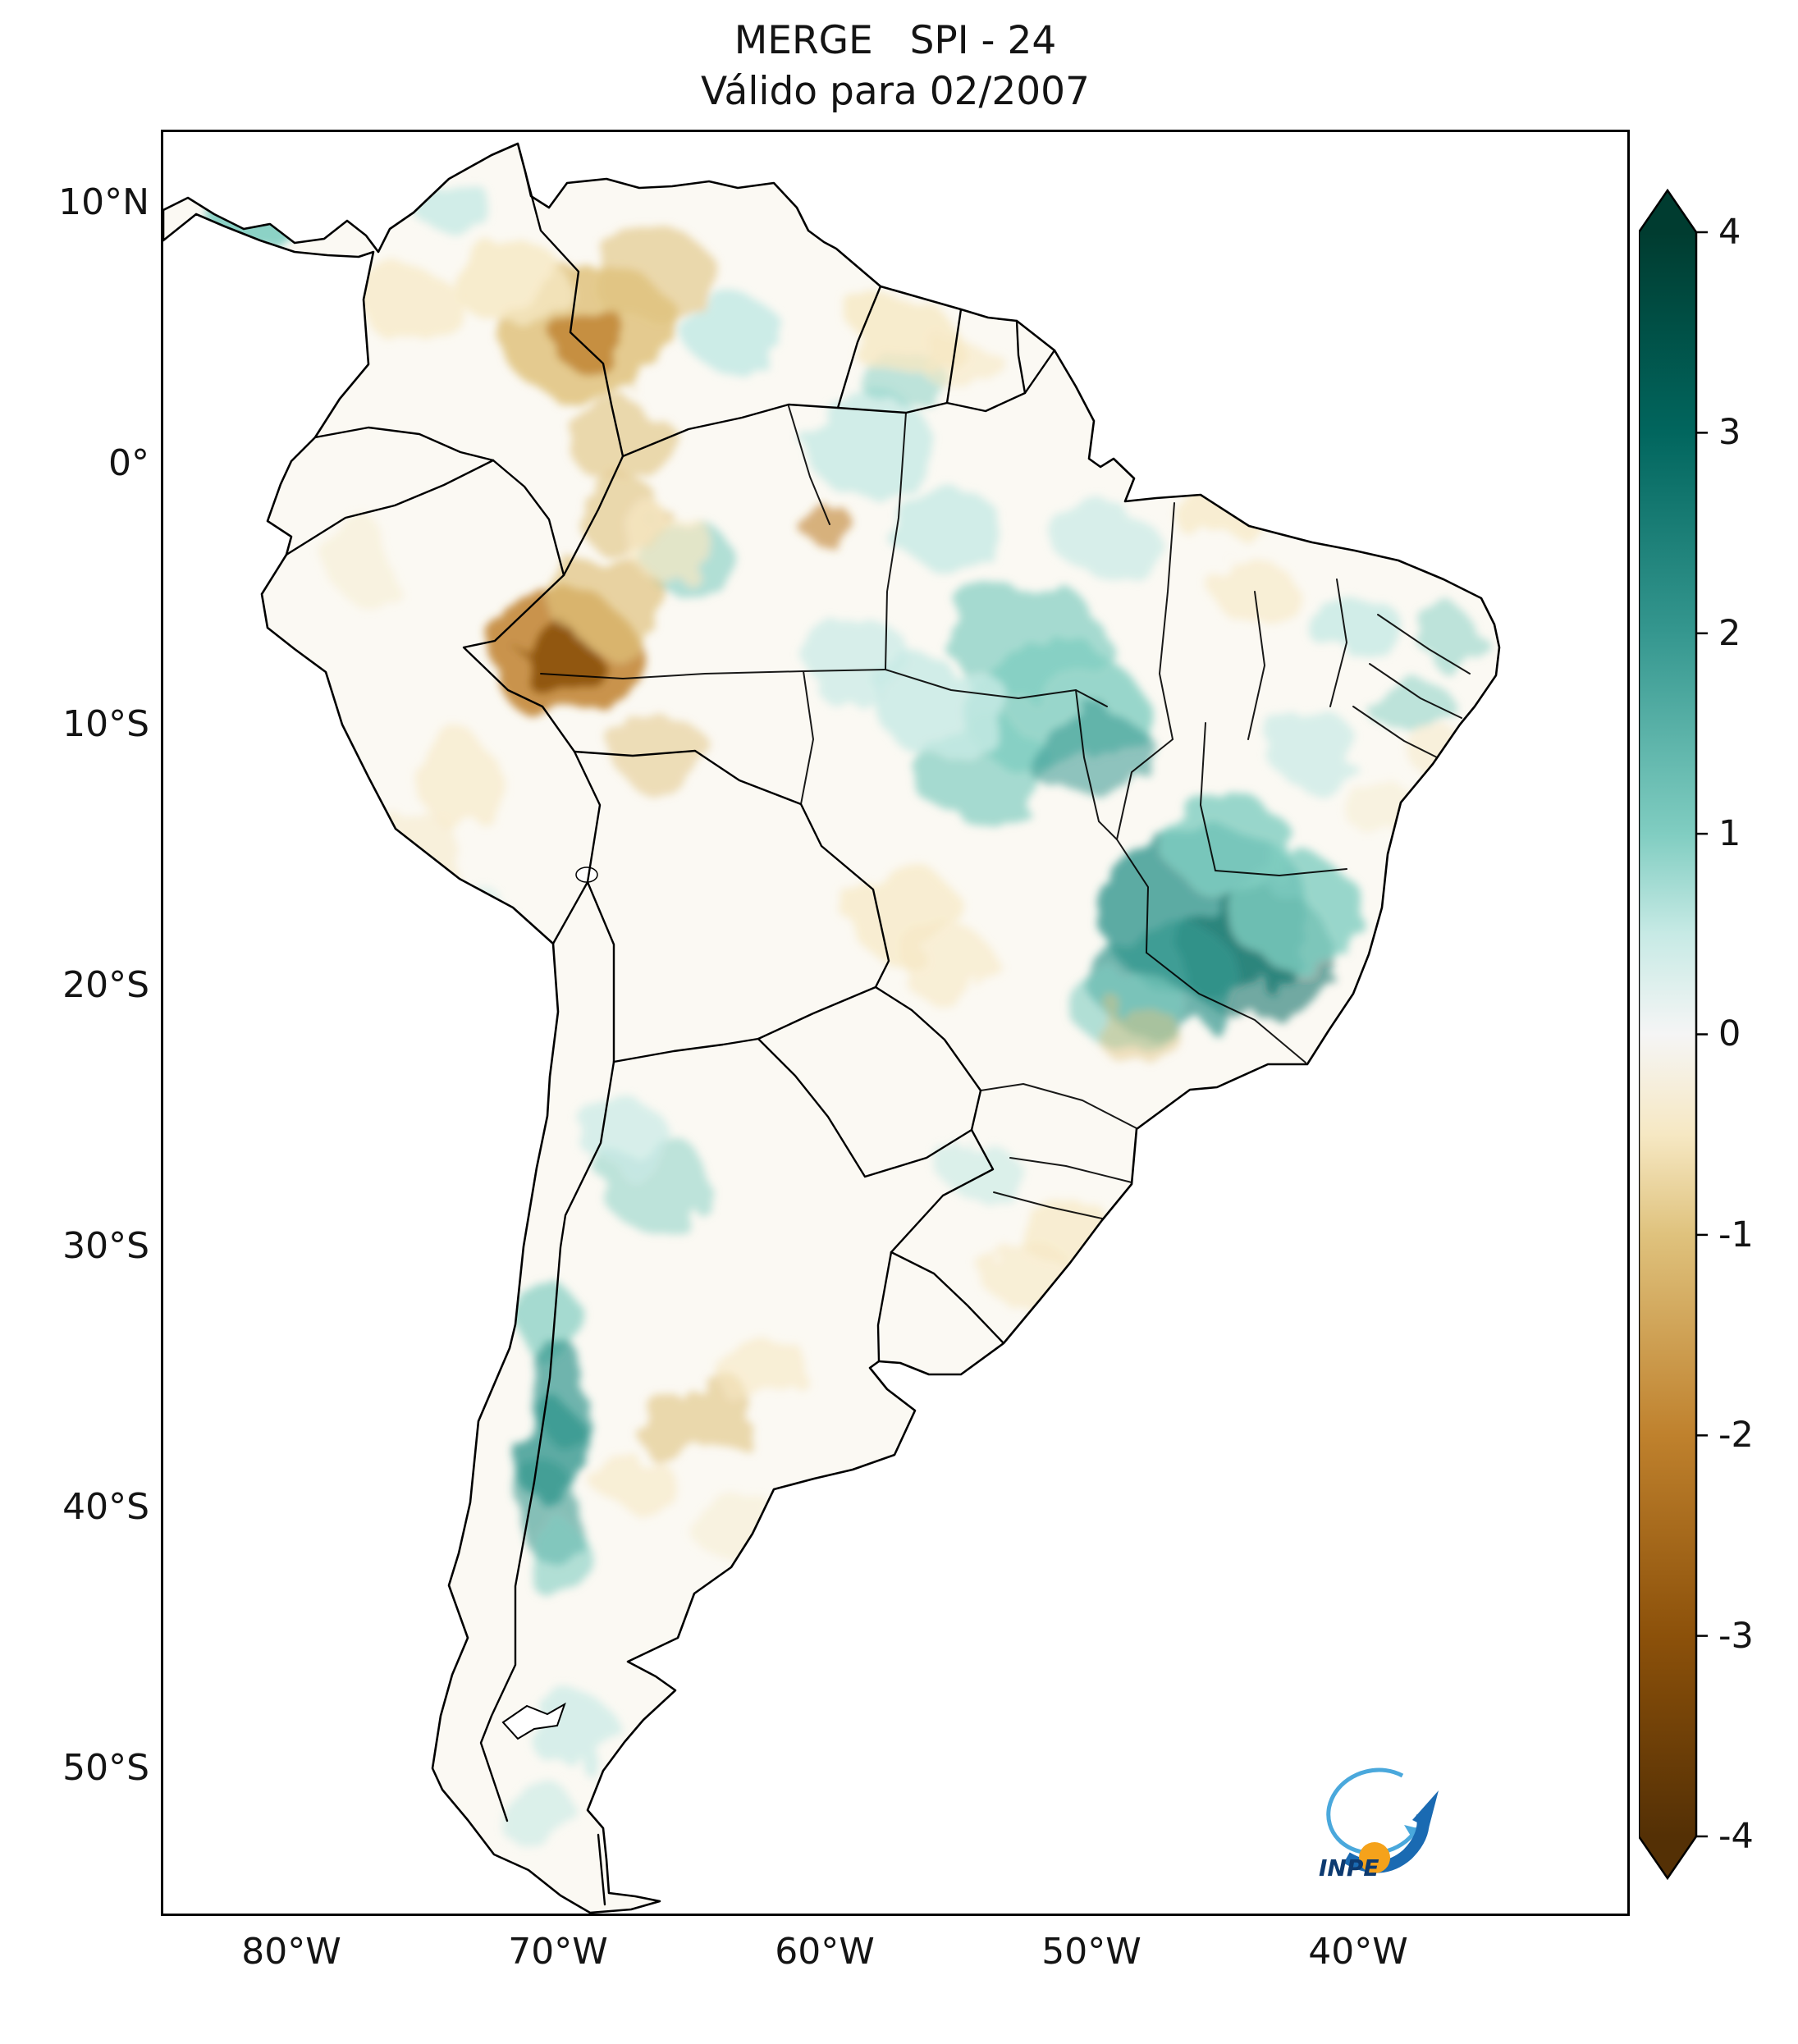 Image resolution: width=1798 pixels, height=2044 pixels. I want to click on lat-tick-label: 10°N, so click(103, 202).